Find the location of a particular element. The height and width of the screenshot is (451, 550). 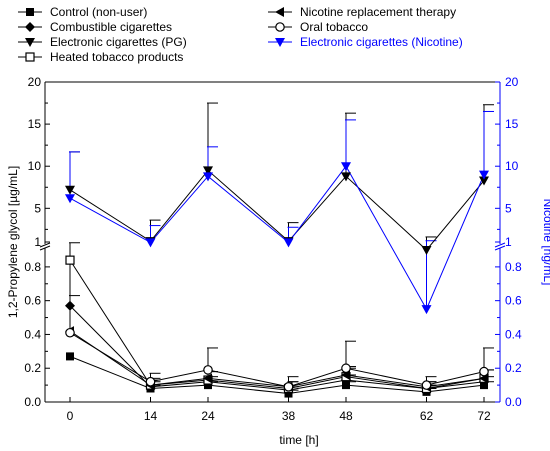

legend-label: Control (non-user) is located at coordinates (98, 12).